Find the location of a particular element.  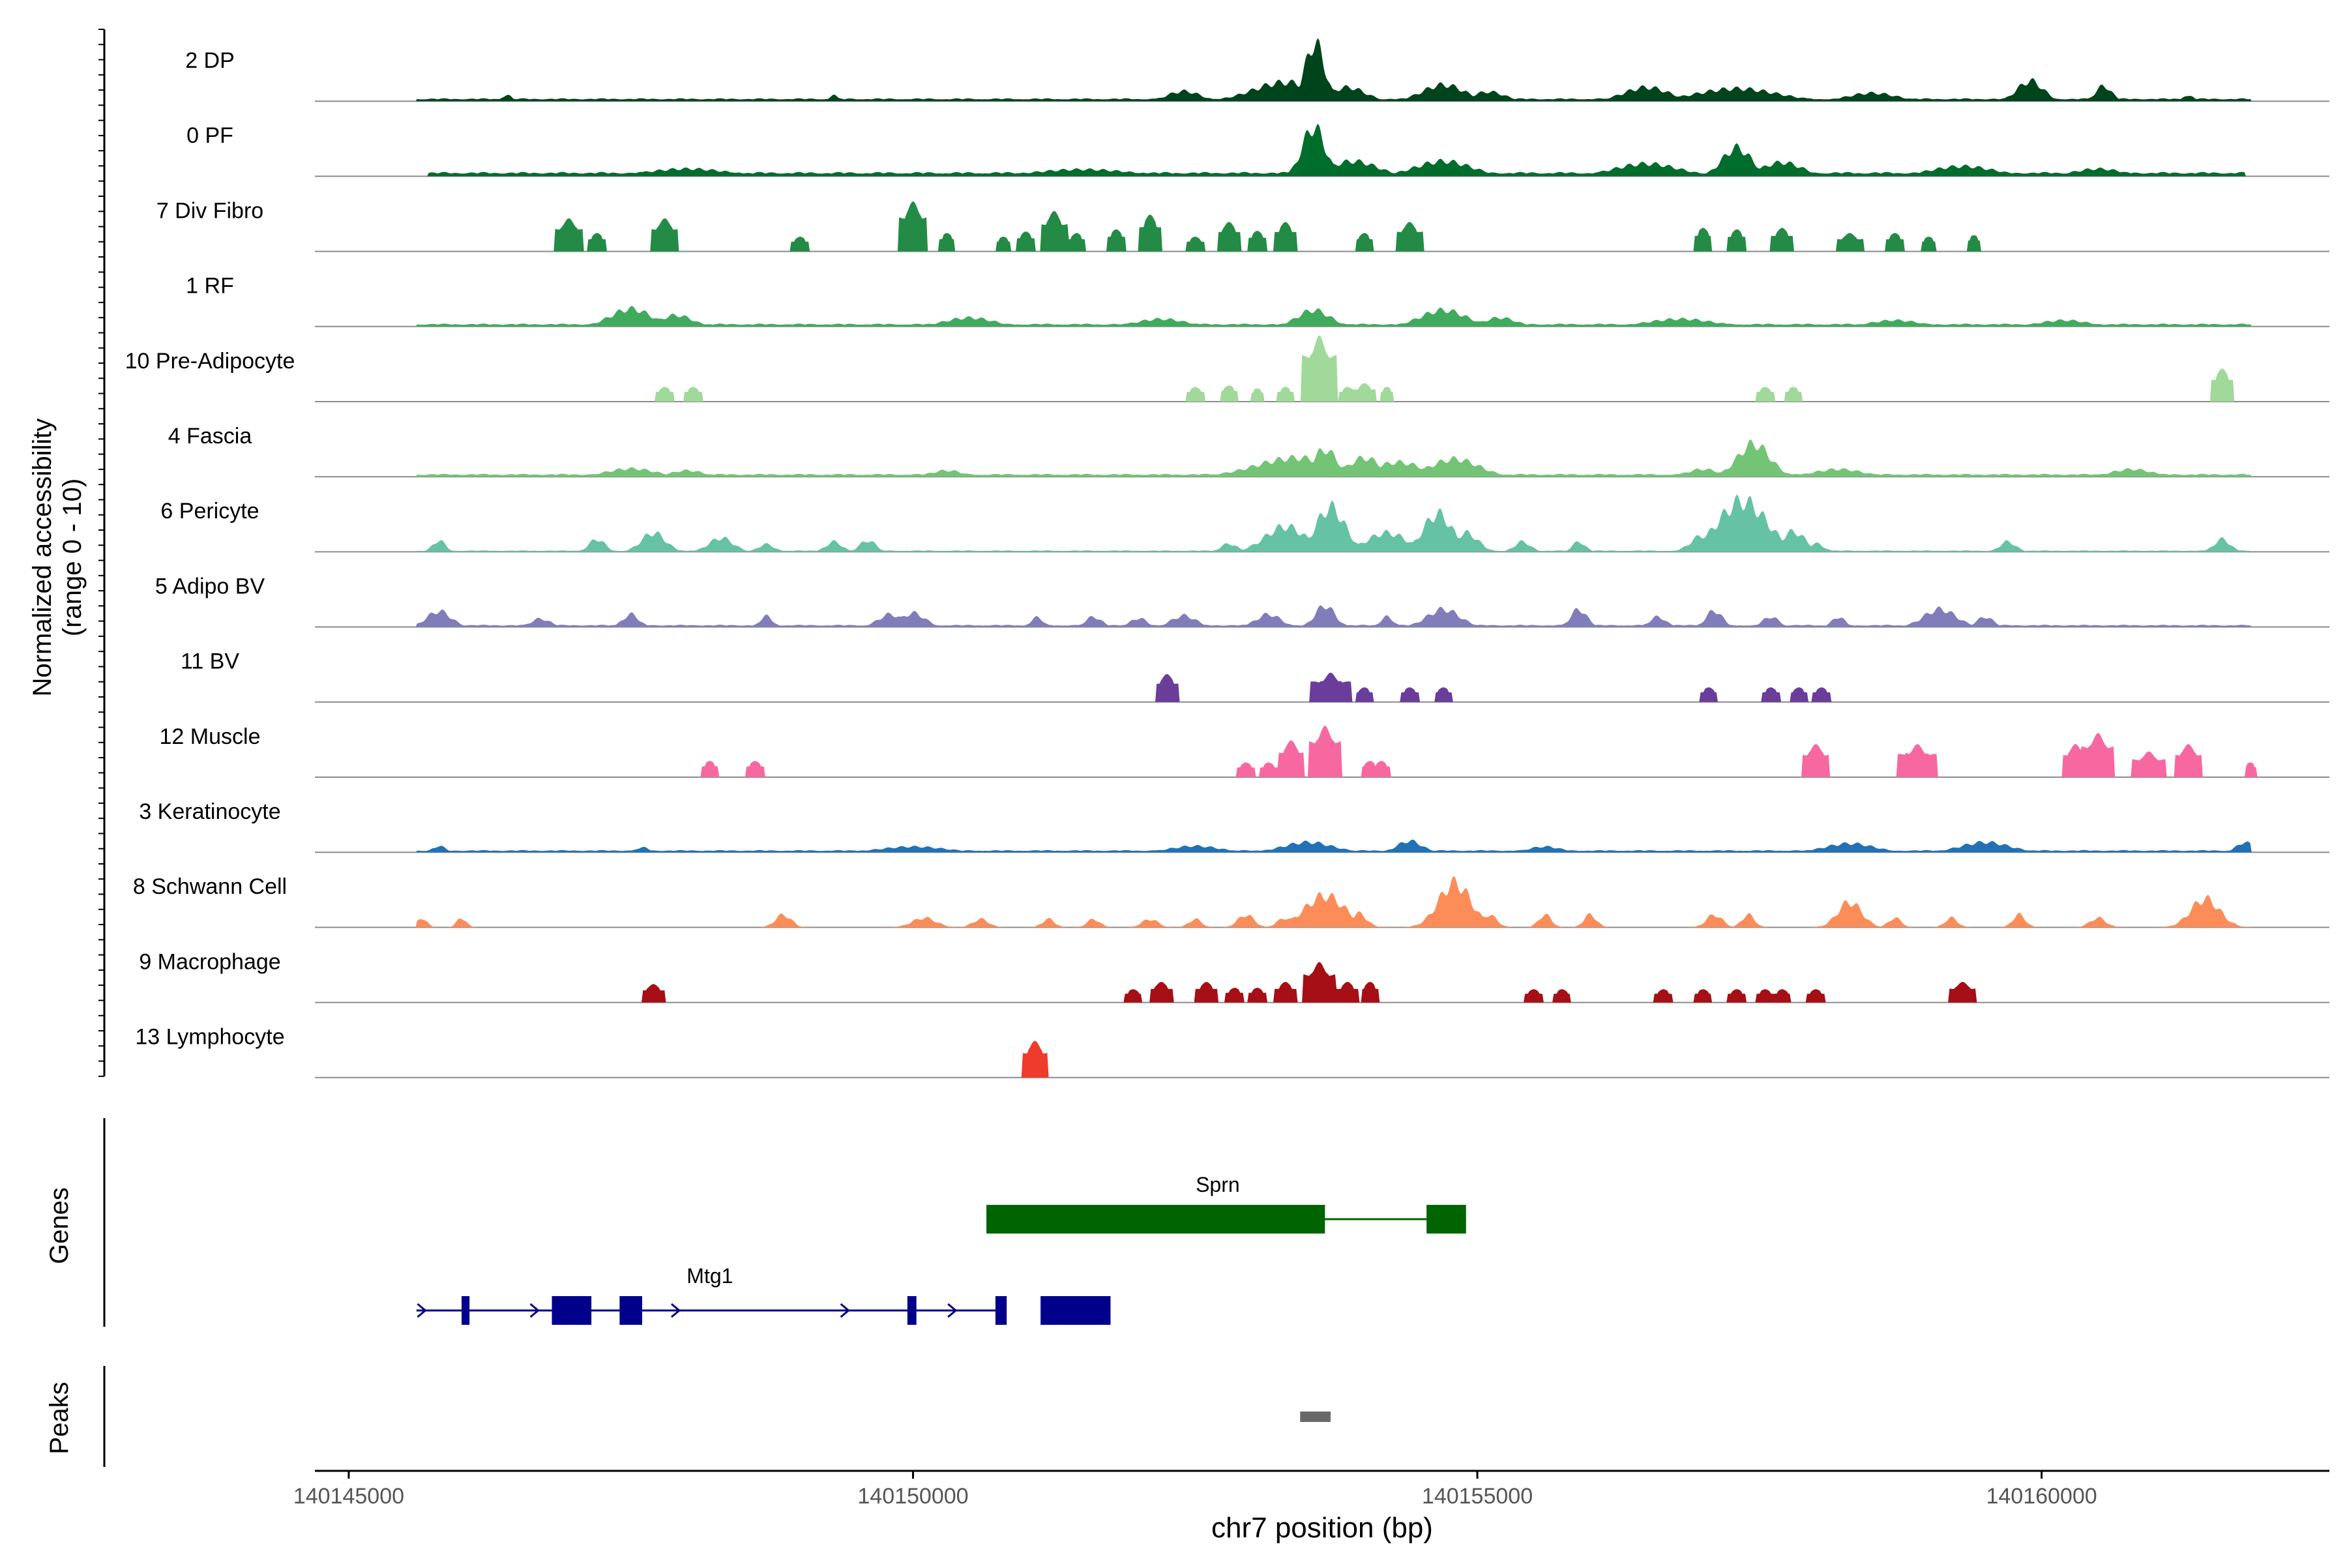

track-label: 6 Pericyte is located at coordinates (209, 512).